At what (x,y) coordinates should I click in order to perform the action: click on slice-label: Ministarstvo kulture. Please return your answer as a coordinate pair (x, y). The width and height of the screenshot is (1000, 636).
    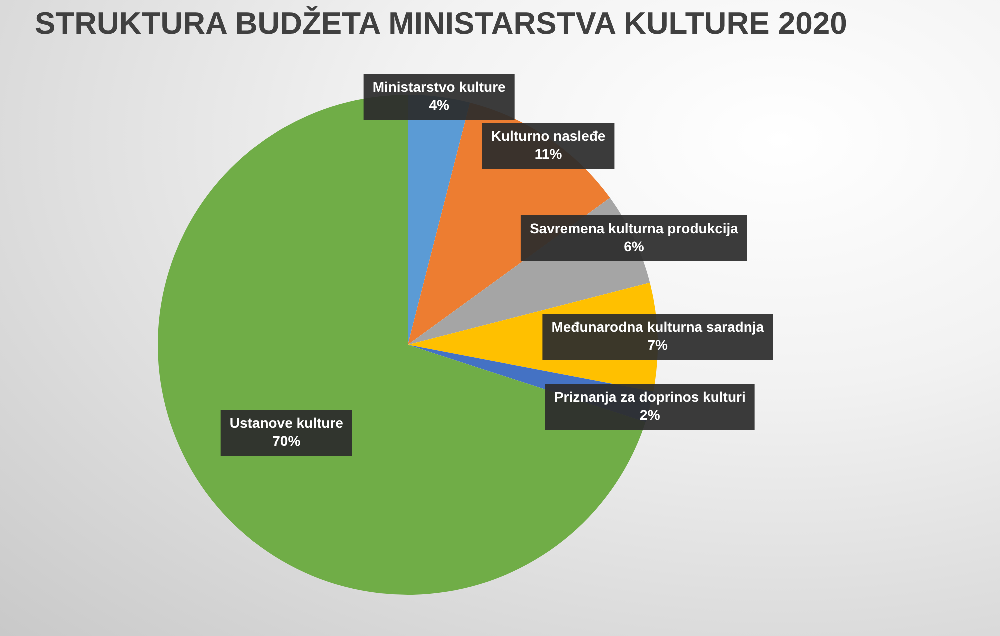
    Looking at the image, I should click on (439, 86).